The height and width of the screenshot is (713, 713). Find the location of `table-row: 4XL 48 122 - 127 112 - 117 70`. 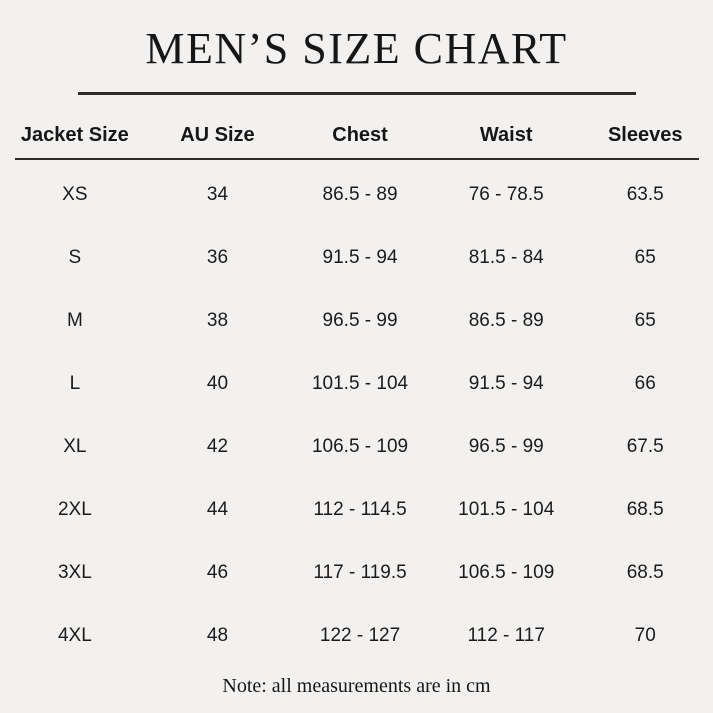

table-row: 4XL 48 122 - 127 112 - 117 70 is located at coordinates (356, 636).